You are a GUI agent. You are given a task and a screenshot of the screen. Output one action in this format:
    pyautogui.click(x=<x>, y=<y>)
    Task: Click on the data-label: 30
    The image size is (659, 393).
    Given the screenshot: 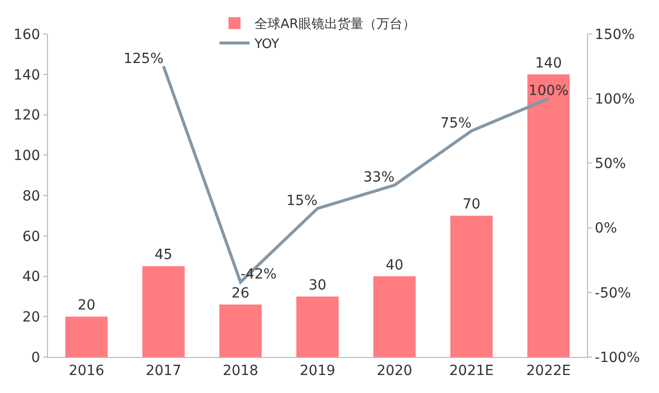 What is the action you would take?
    pyautogui.click(x=317, y=285)
    